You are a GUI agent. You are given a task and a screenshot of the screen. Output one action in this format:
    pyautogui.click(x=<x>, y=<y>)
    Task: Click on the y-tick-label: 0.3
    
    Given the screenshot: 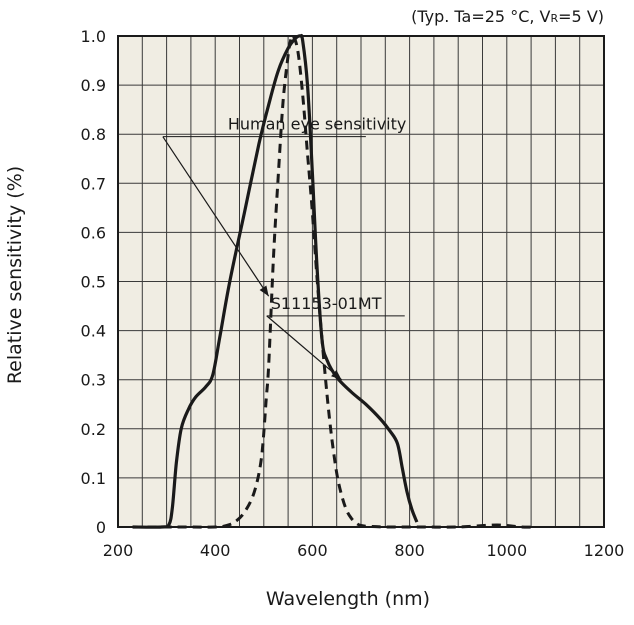 What is the action you would take?
    pyautogui.click(x=93, y=380)
    